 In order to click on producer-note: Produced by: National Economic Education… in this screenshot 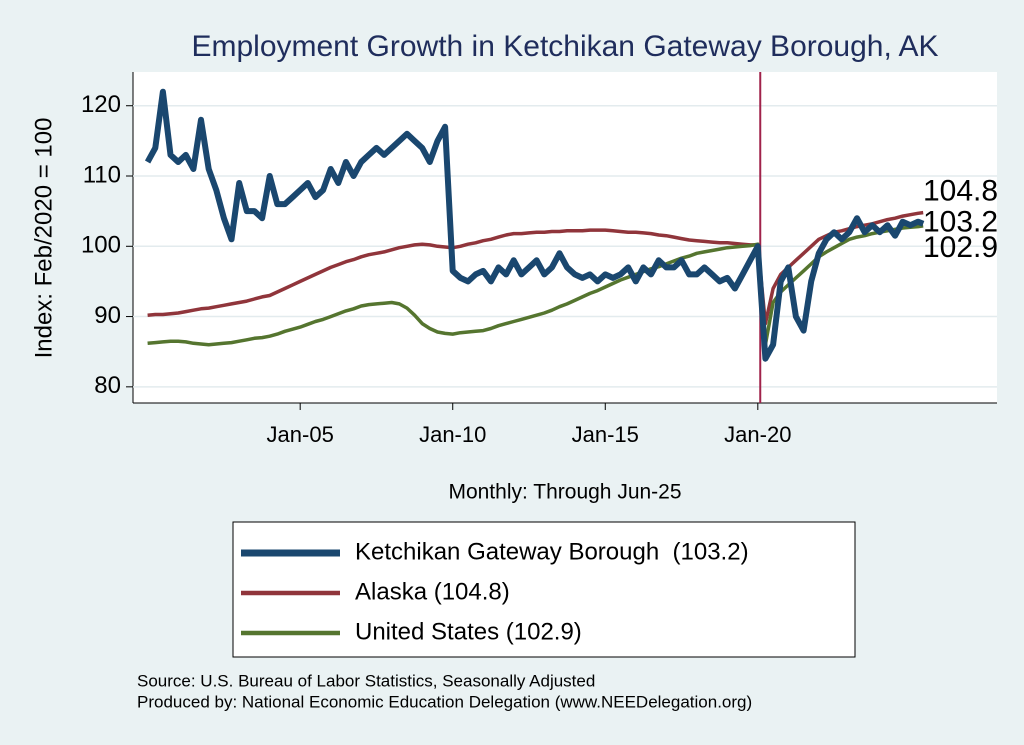, I will do `click(444, 701)`.